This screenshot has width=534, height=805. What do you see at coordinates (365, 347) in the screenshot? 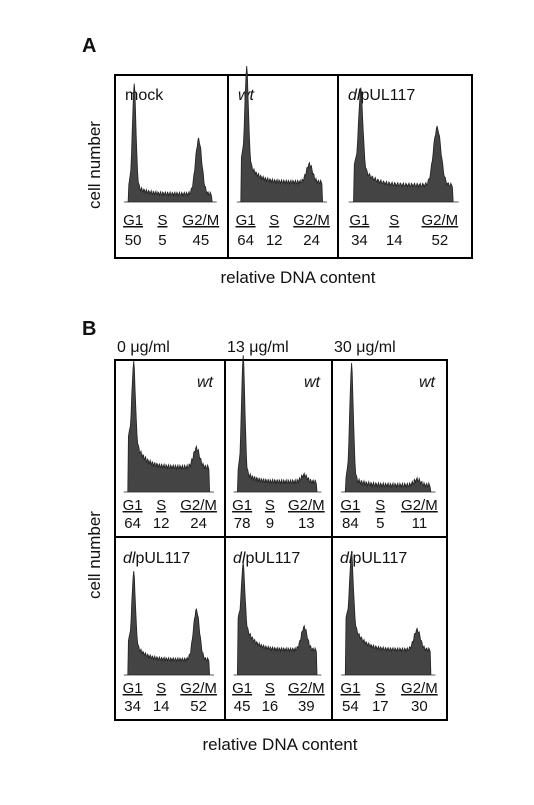
I see `concentration: 30 μg/ml` at bounding box center [365, 347].